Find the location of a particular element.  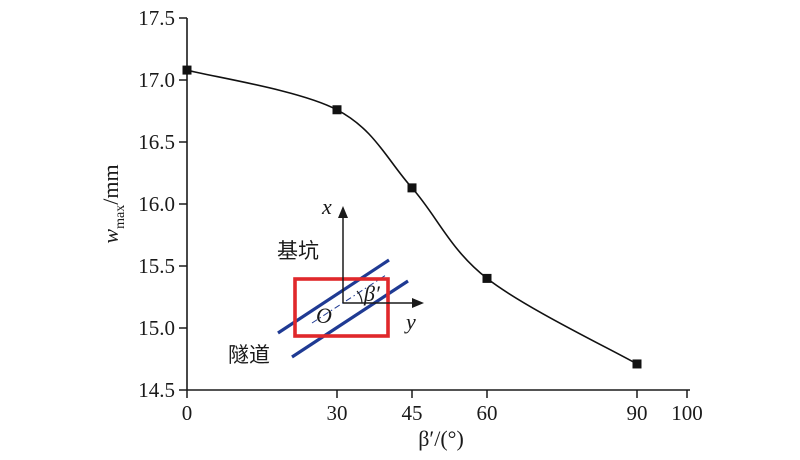

y-tick-label: 16.5 is located at coordinates (156, 142).